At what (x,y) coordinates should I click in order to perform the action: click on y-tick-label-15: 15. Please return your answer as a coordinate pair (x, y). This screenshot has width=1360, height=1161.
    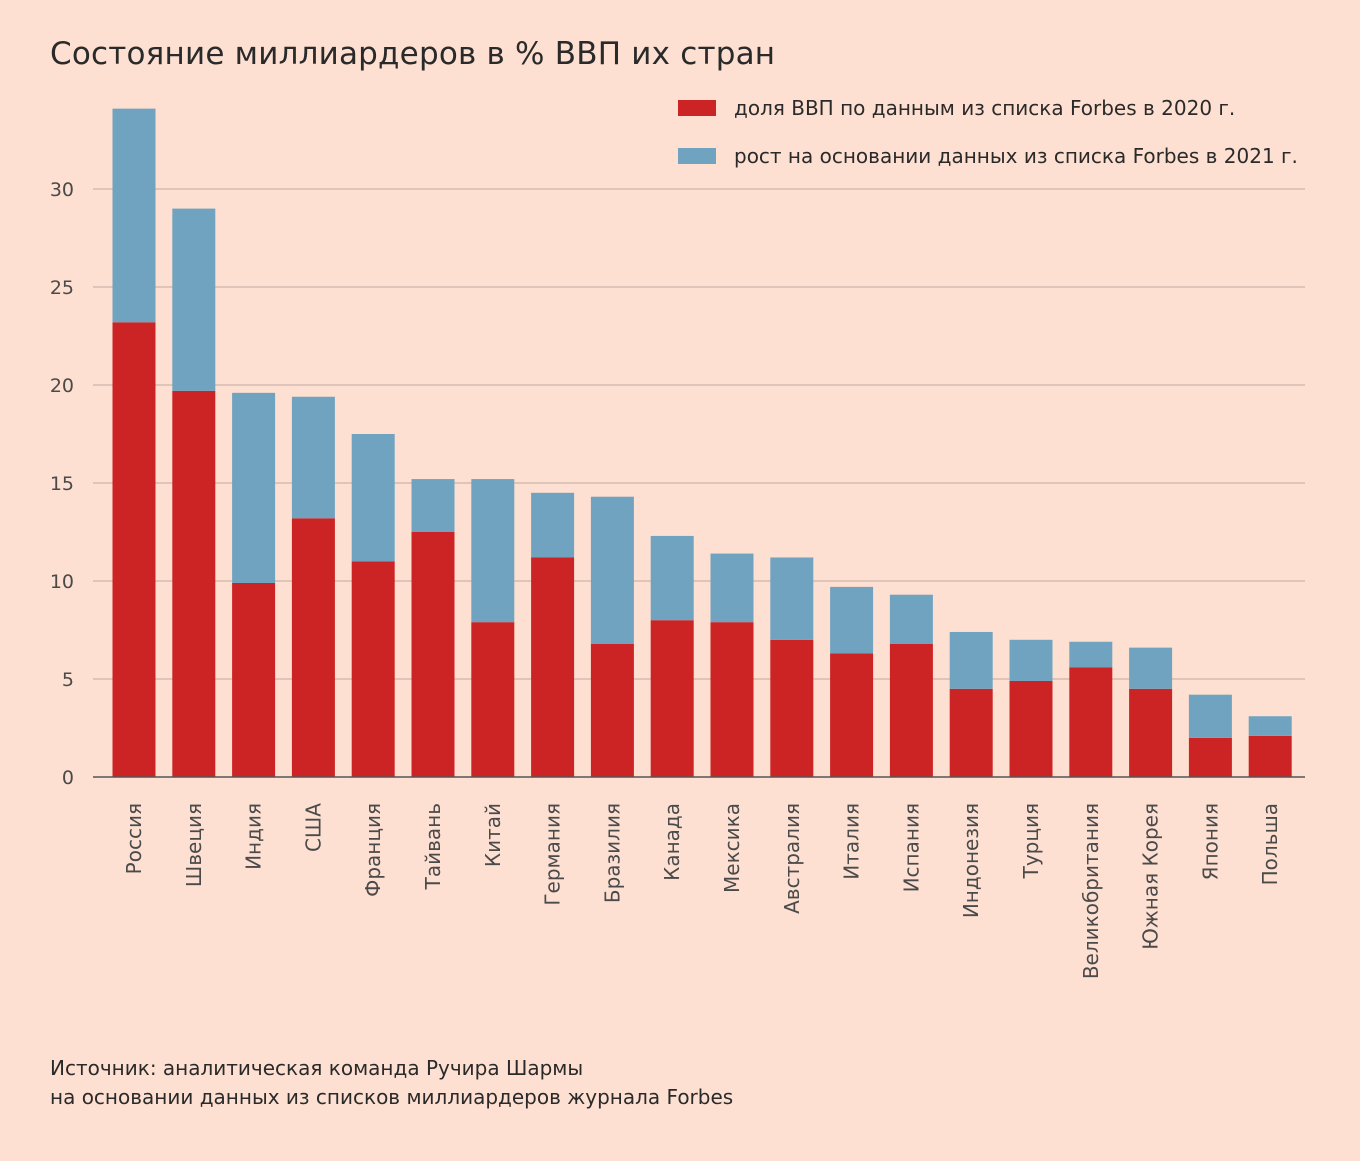
    Looking at the image, I should click on (62, 484).